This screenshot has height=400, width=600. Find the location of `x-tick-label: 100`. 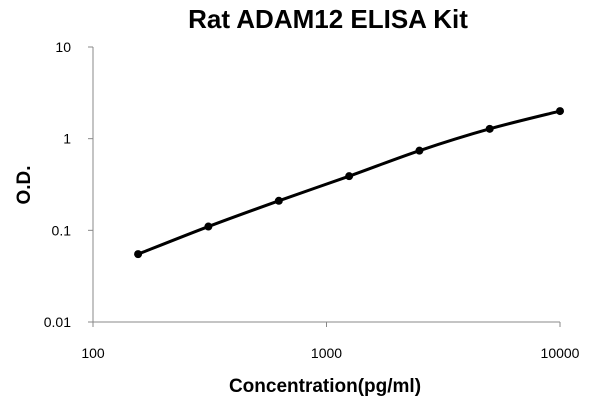

x-tick-label: 100 is located at coordinates (93, 353).